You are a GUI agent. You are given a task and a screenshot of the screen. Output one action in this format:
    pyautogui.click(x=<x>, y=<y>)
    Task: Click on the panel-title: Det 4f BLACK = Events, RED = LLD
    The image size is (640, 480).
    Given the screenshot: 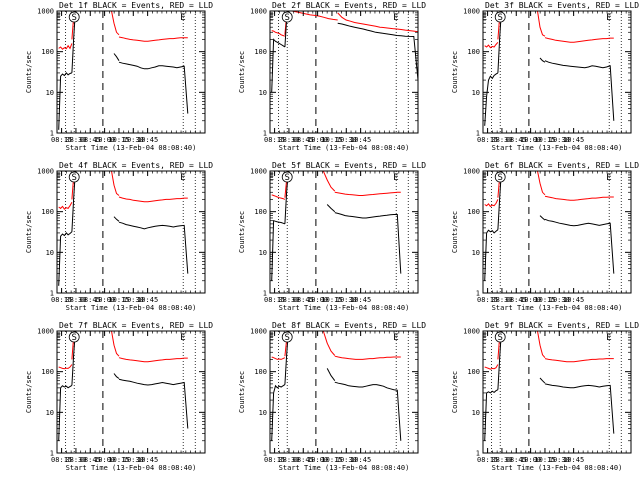 What is the action you would take?
    pyautogui.click(x=136, y=165)
    